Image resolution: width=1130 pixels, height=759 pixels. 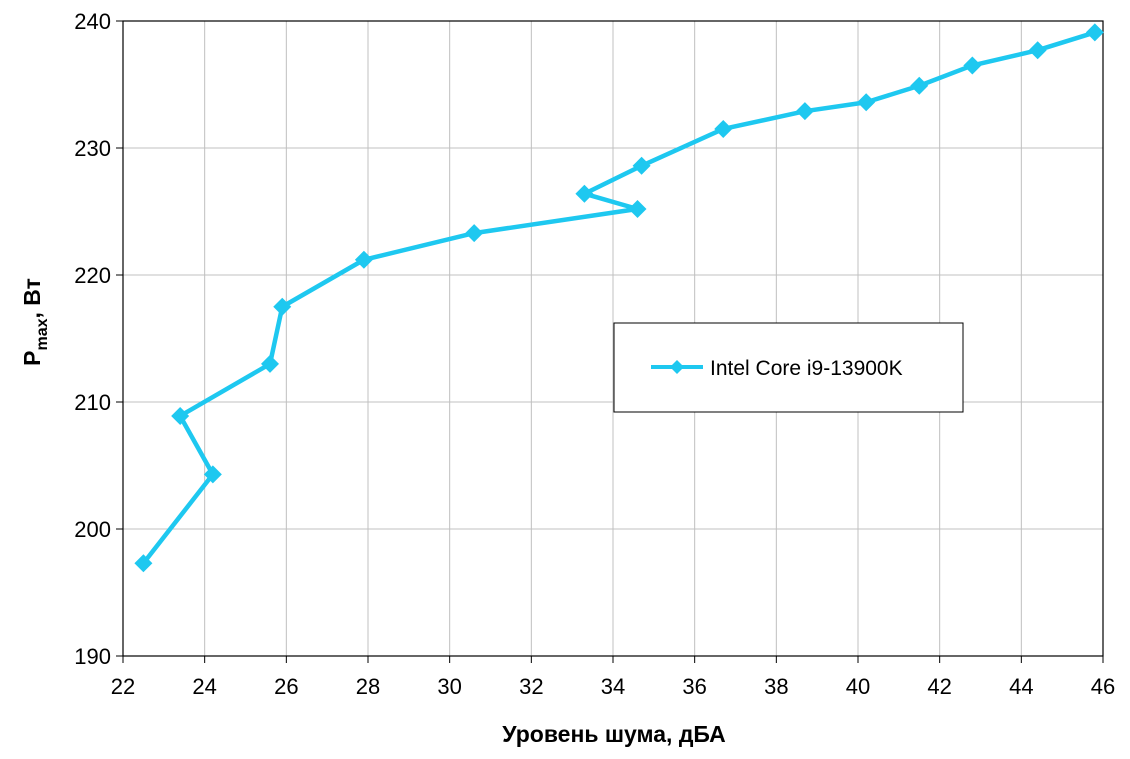 What do you see at coordinates (677, 367) in the screenshot?
I see `legend-marker` at bounding box center [677, 367].